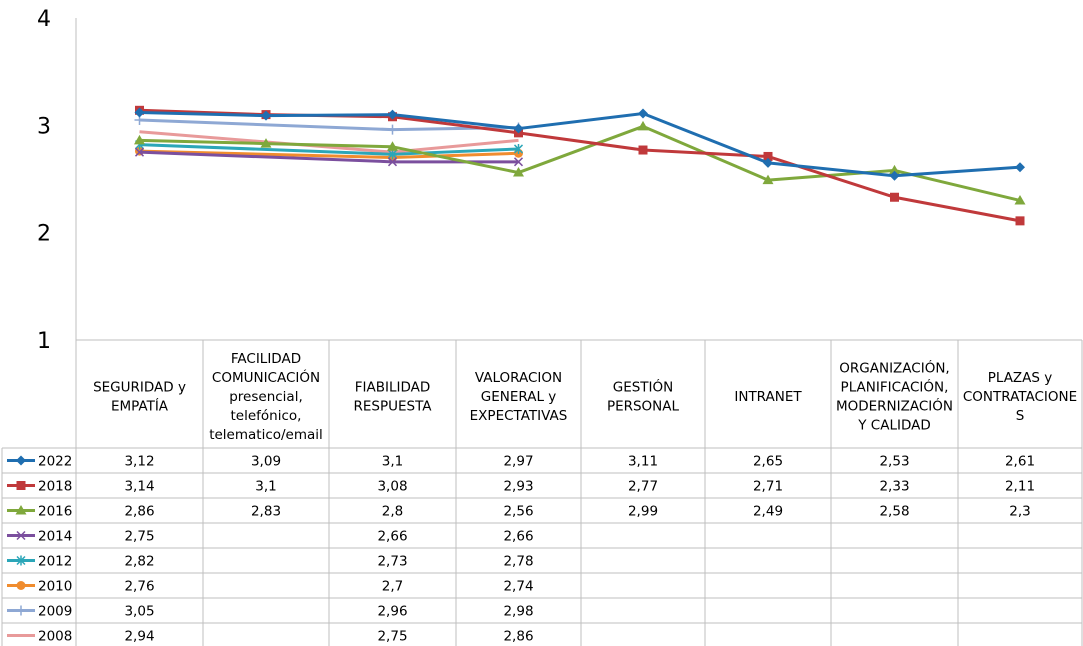  I want to click on table-cell: 2,65, so click(768, 462).